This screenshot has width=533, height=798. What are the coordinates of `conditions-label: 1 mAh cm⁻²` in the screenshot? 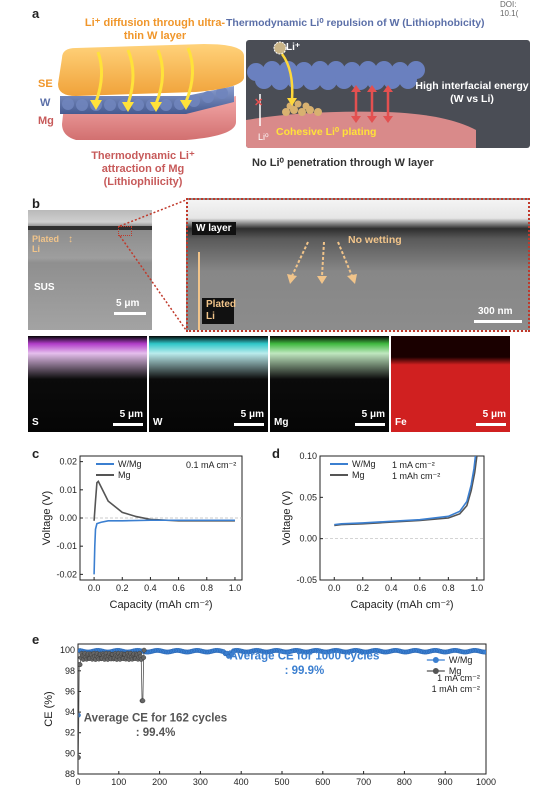 It's located at (456, 689).